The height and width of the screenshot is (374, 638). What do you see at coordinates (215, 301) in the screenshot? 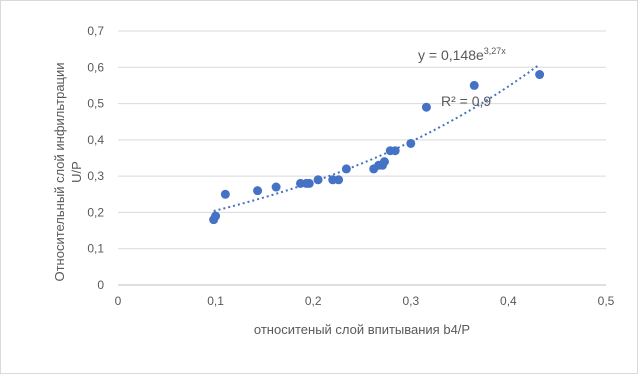
I see `x-tick-label: 0,1` at bounding box center [215, 301].